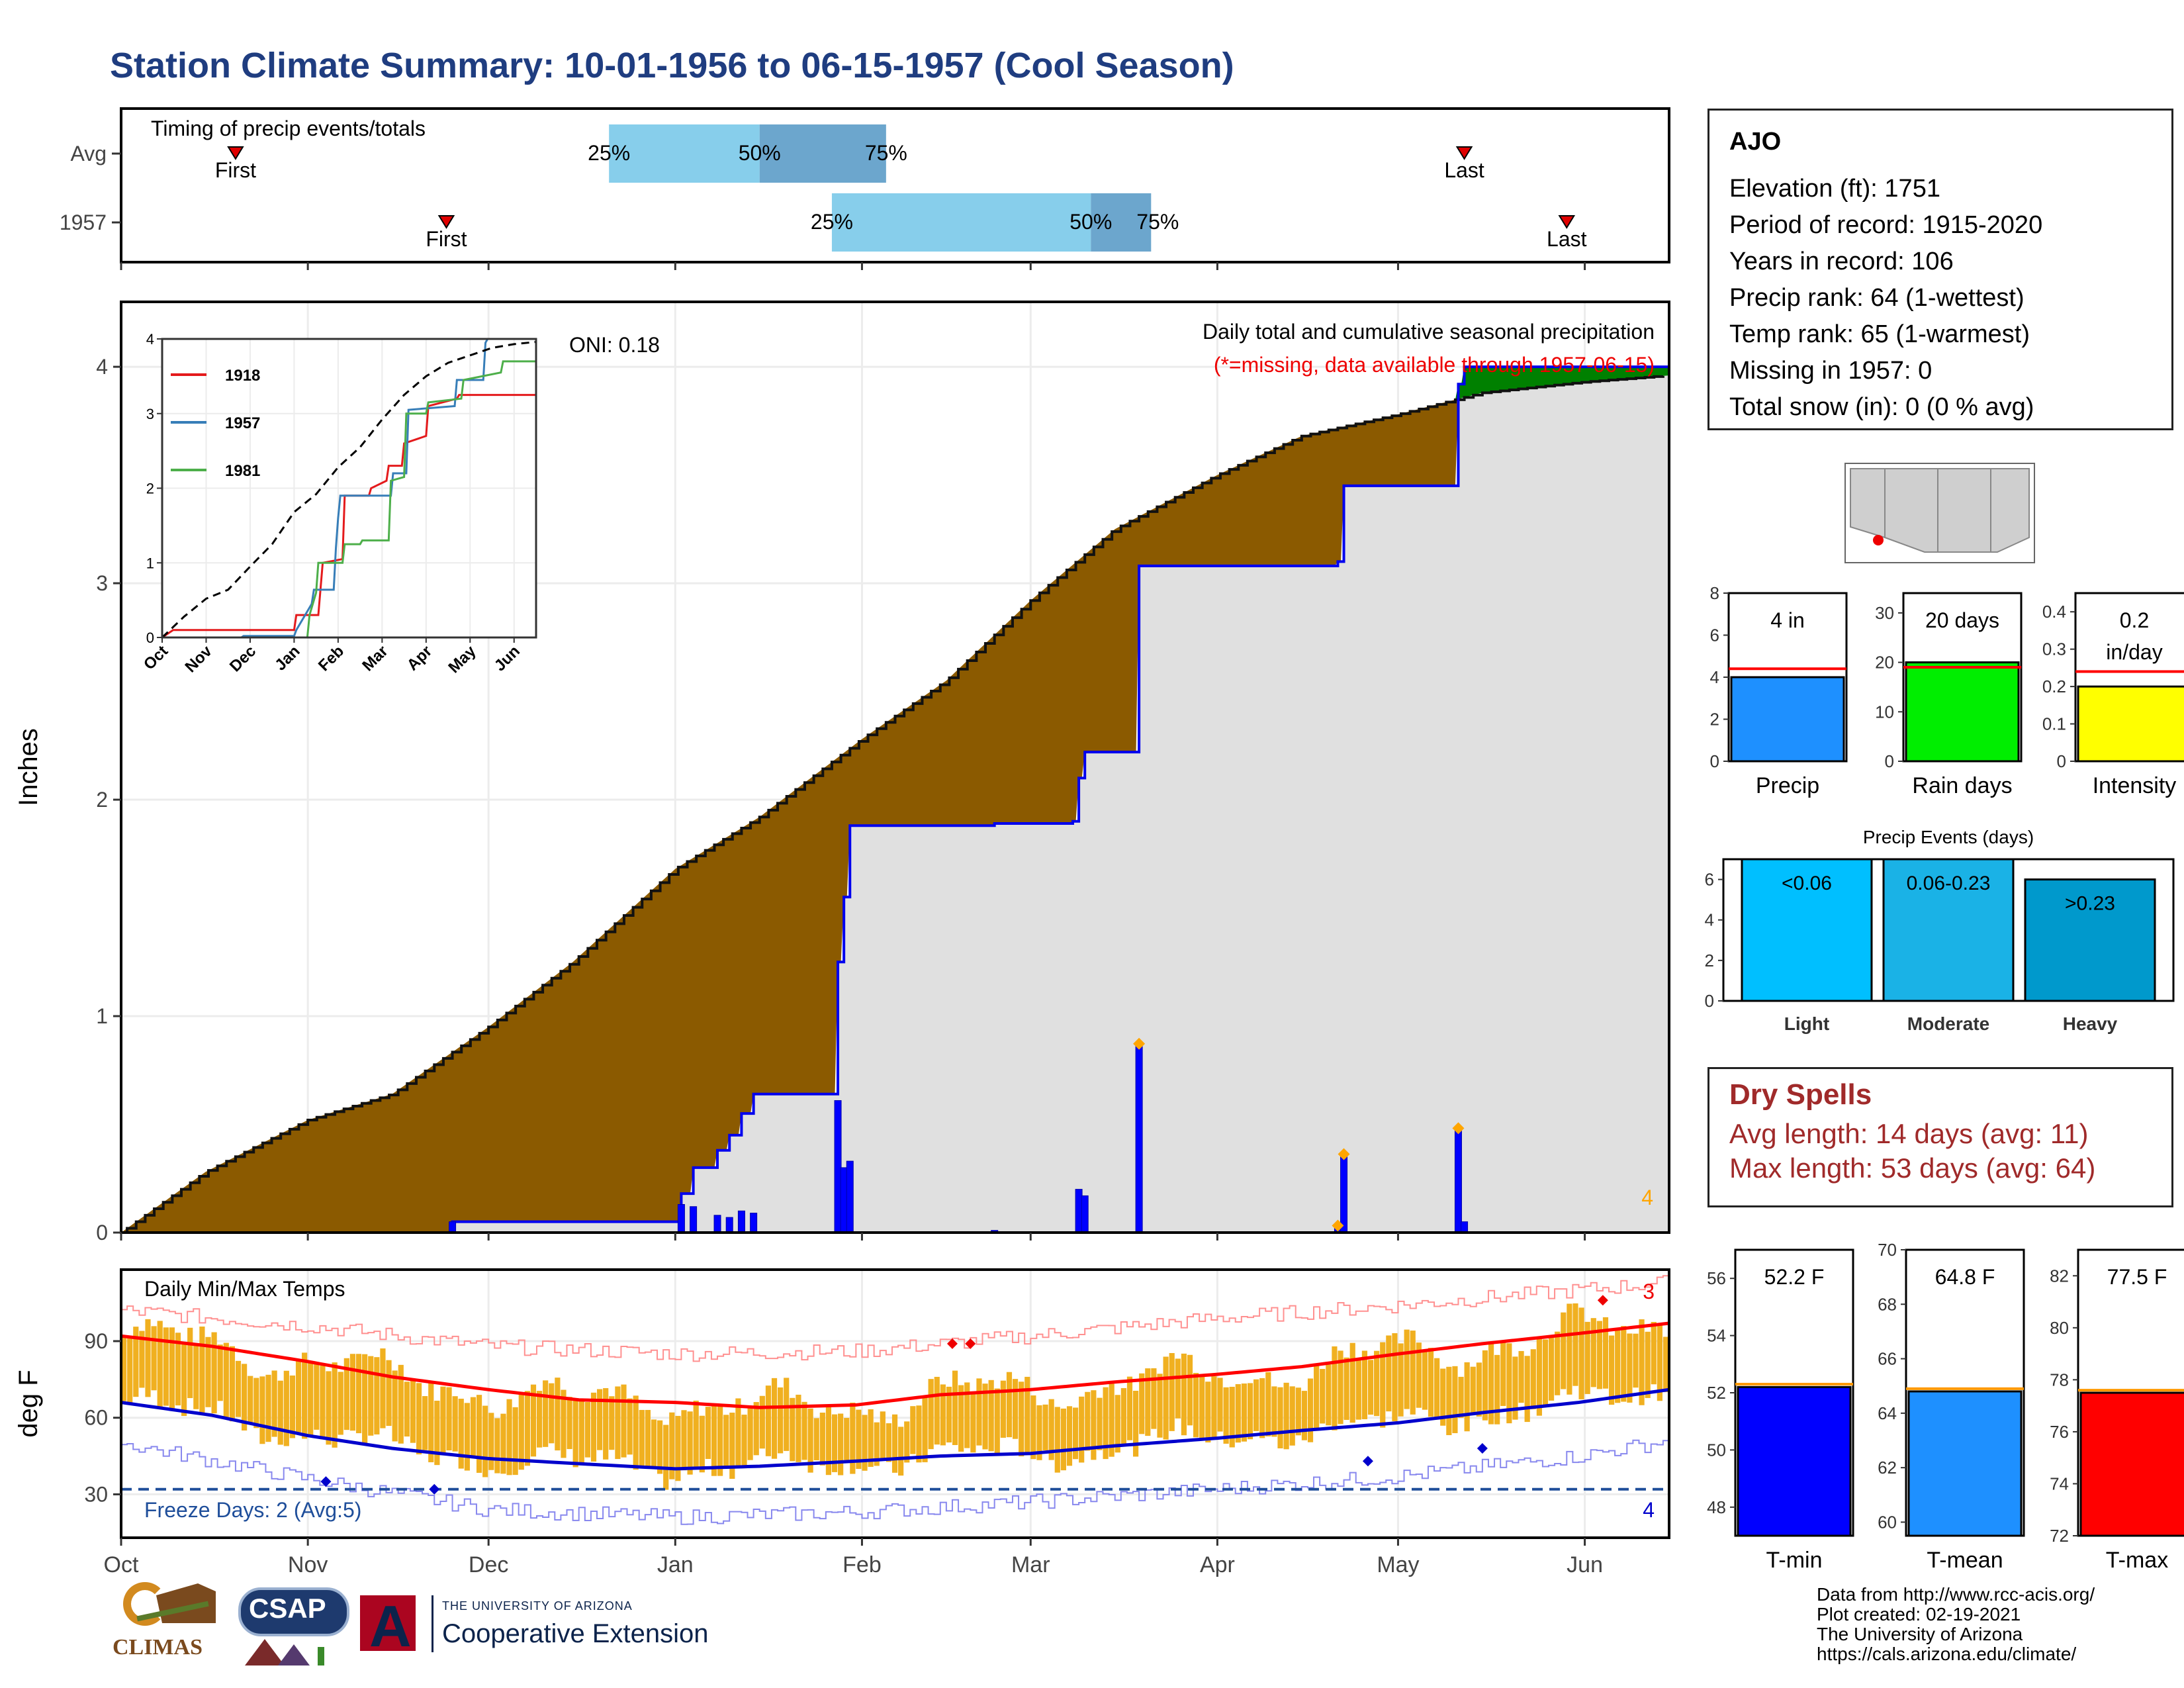 This screenshot has height=1688, width=2184. I want to click on temp-freeze-label: Freeze Days: 2 (Avg:5), so click(252, 1510).